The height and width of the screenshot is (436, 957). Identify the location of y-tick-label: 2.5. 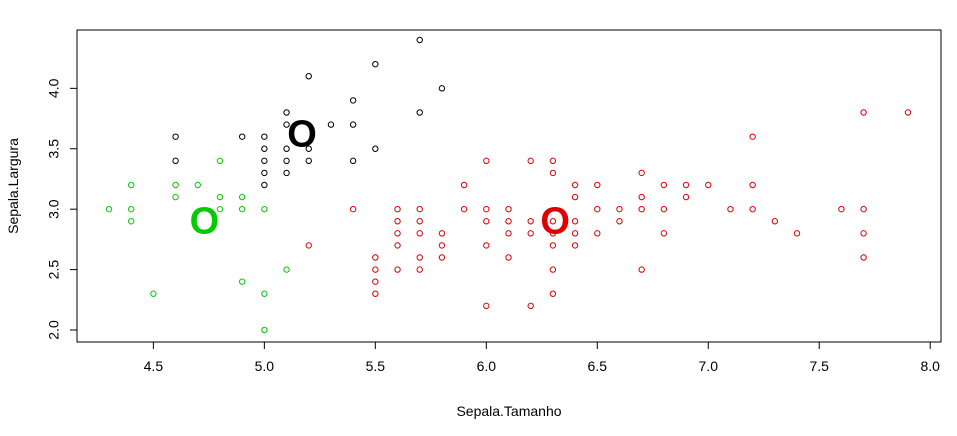
(54, 270).